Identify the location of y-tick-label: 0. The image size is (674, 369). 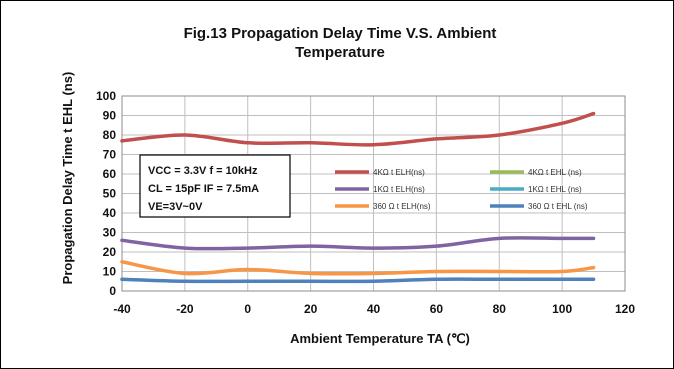
(112, 291).